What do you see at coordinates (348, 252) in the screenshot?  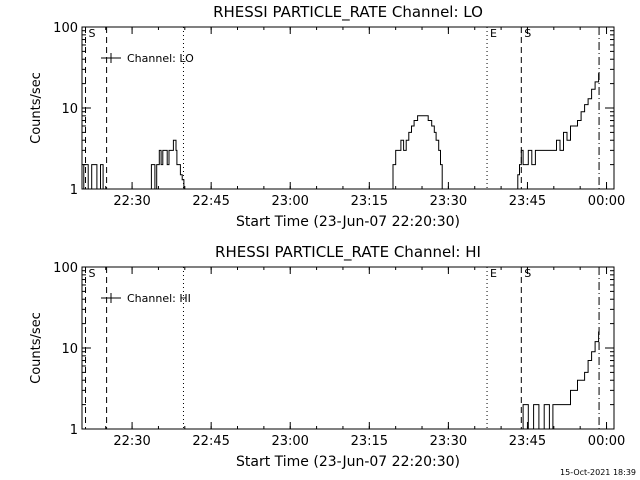 I see `chart-title: RHESSI PARTICLE_RATE Channel: HI` at bounding box center [348, 252].